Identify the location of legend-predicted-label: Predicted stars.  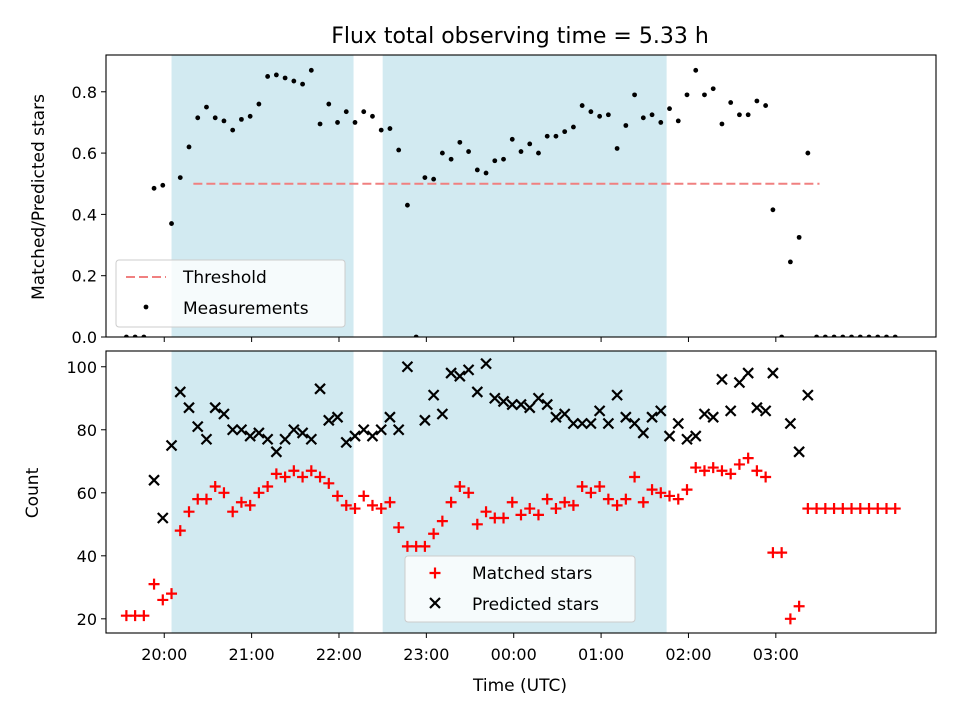
(535, 605).